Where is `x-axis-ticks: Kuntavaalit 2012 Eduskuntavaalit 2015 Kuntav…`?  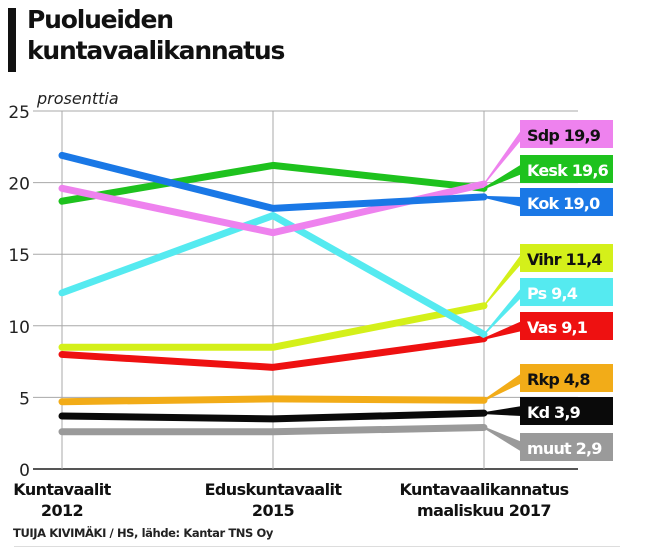 x-axis-ticks: Kuntavaalit 2012 Eduskuntavaalit 2015 Kuntav… is located at coordinates (291, 500).